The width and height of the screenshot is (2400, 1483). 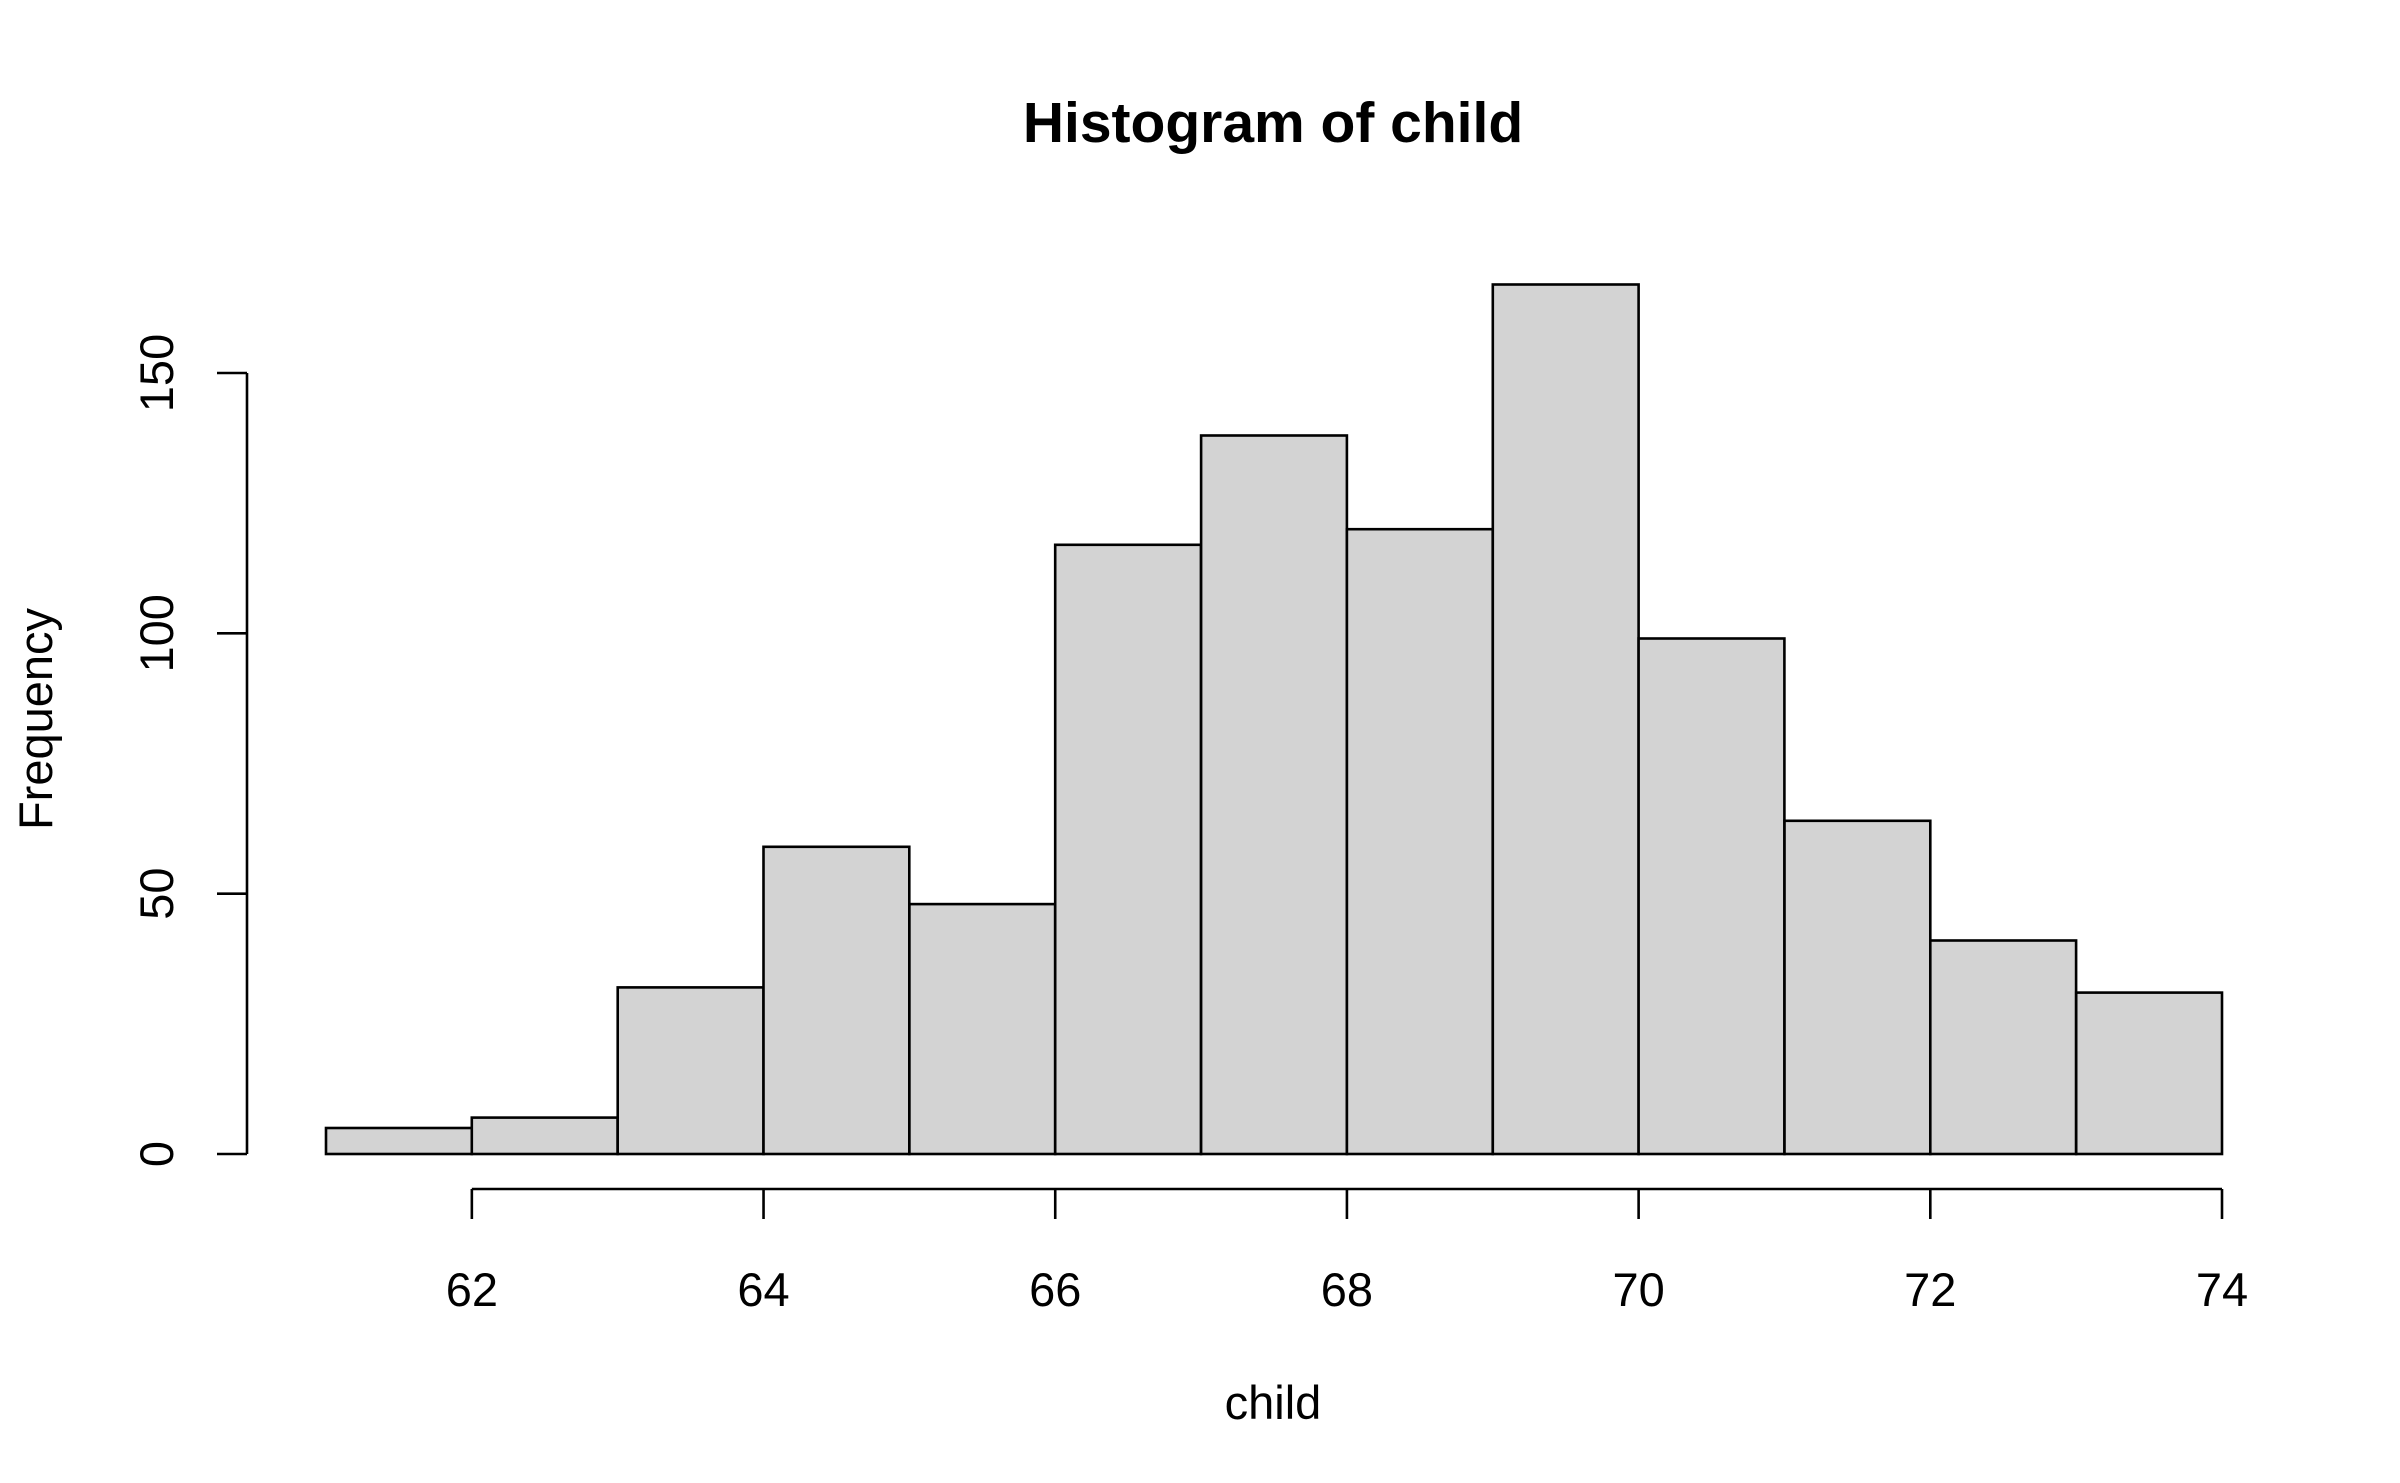 What do you see at coordinates (189, 750) in the screenshot?
I see `y-axis: 0 50 100 150` at bounding box center [189, 750].